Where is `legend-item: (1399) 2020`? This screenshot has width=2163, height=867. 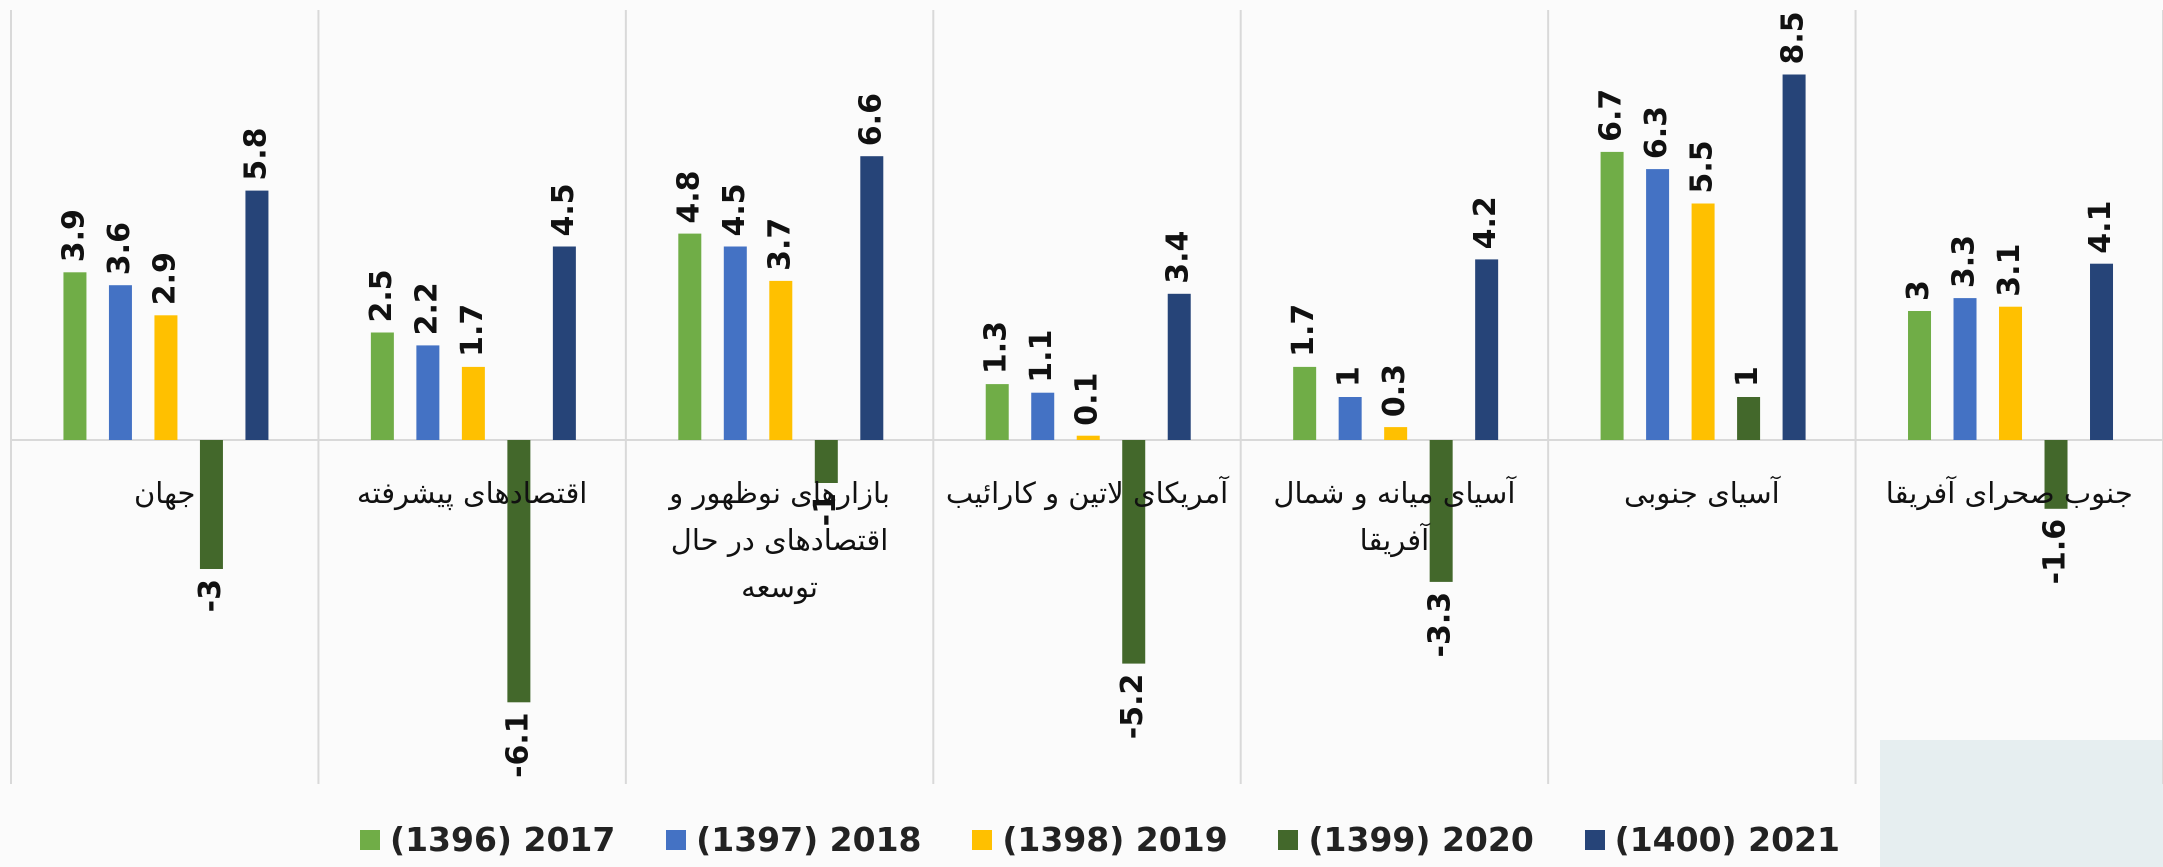
legend-item: (1399) 2020 is located at coordinates (1406, 839).